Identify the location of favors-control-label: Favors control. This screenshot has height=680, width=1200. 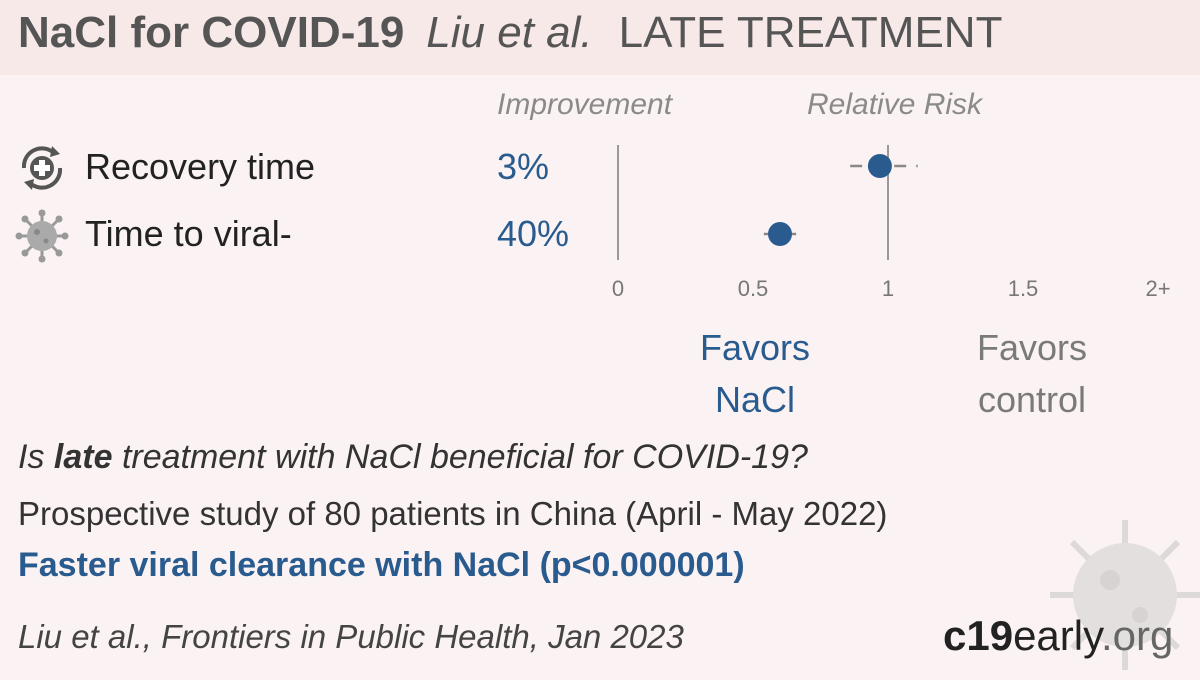
(1032, 374).